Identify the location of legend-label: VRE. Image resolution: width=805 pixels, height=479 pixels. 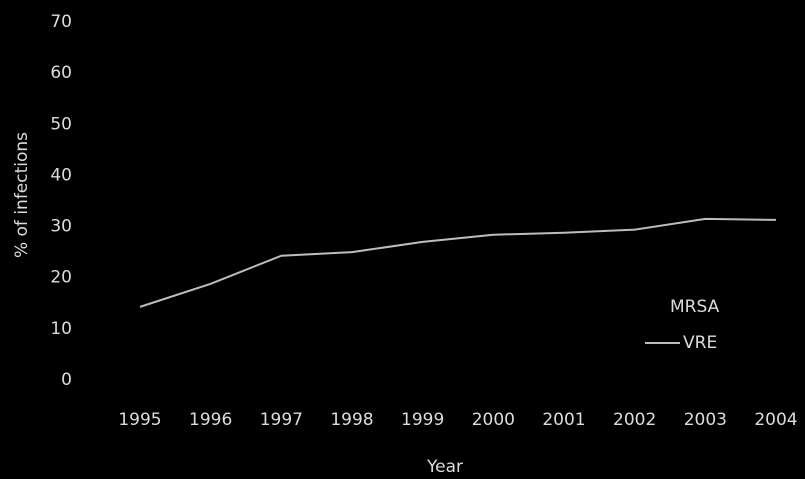
(700, 343).